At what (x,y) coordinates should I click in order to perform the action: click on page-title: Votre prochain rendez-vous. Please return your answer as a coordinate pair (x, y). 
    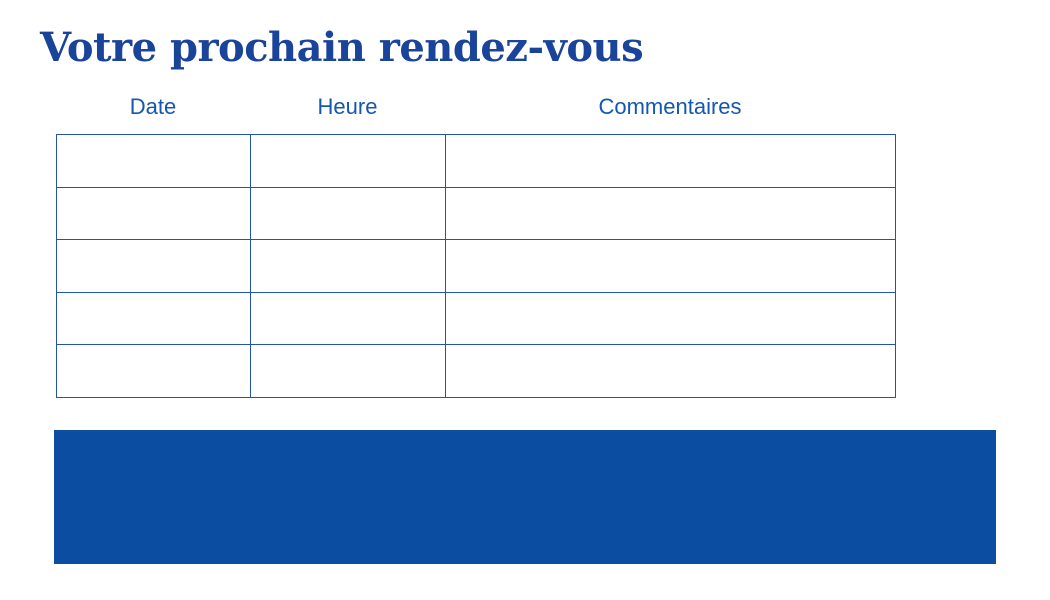
    Looking at the image, I should click on (342, 47).